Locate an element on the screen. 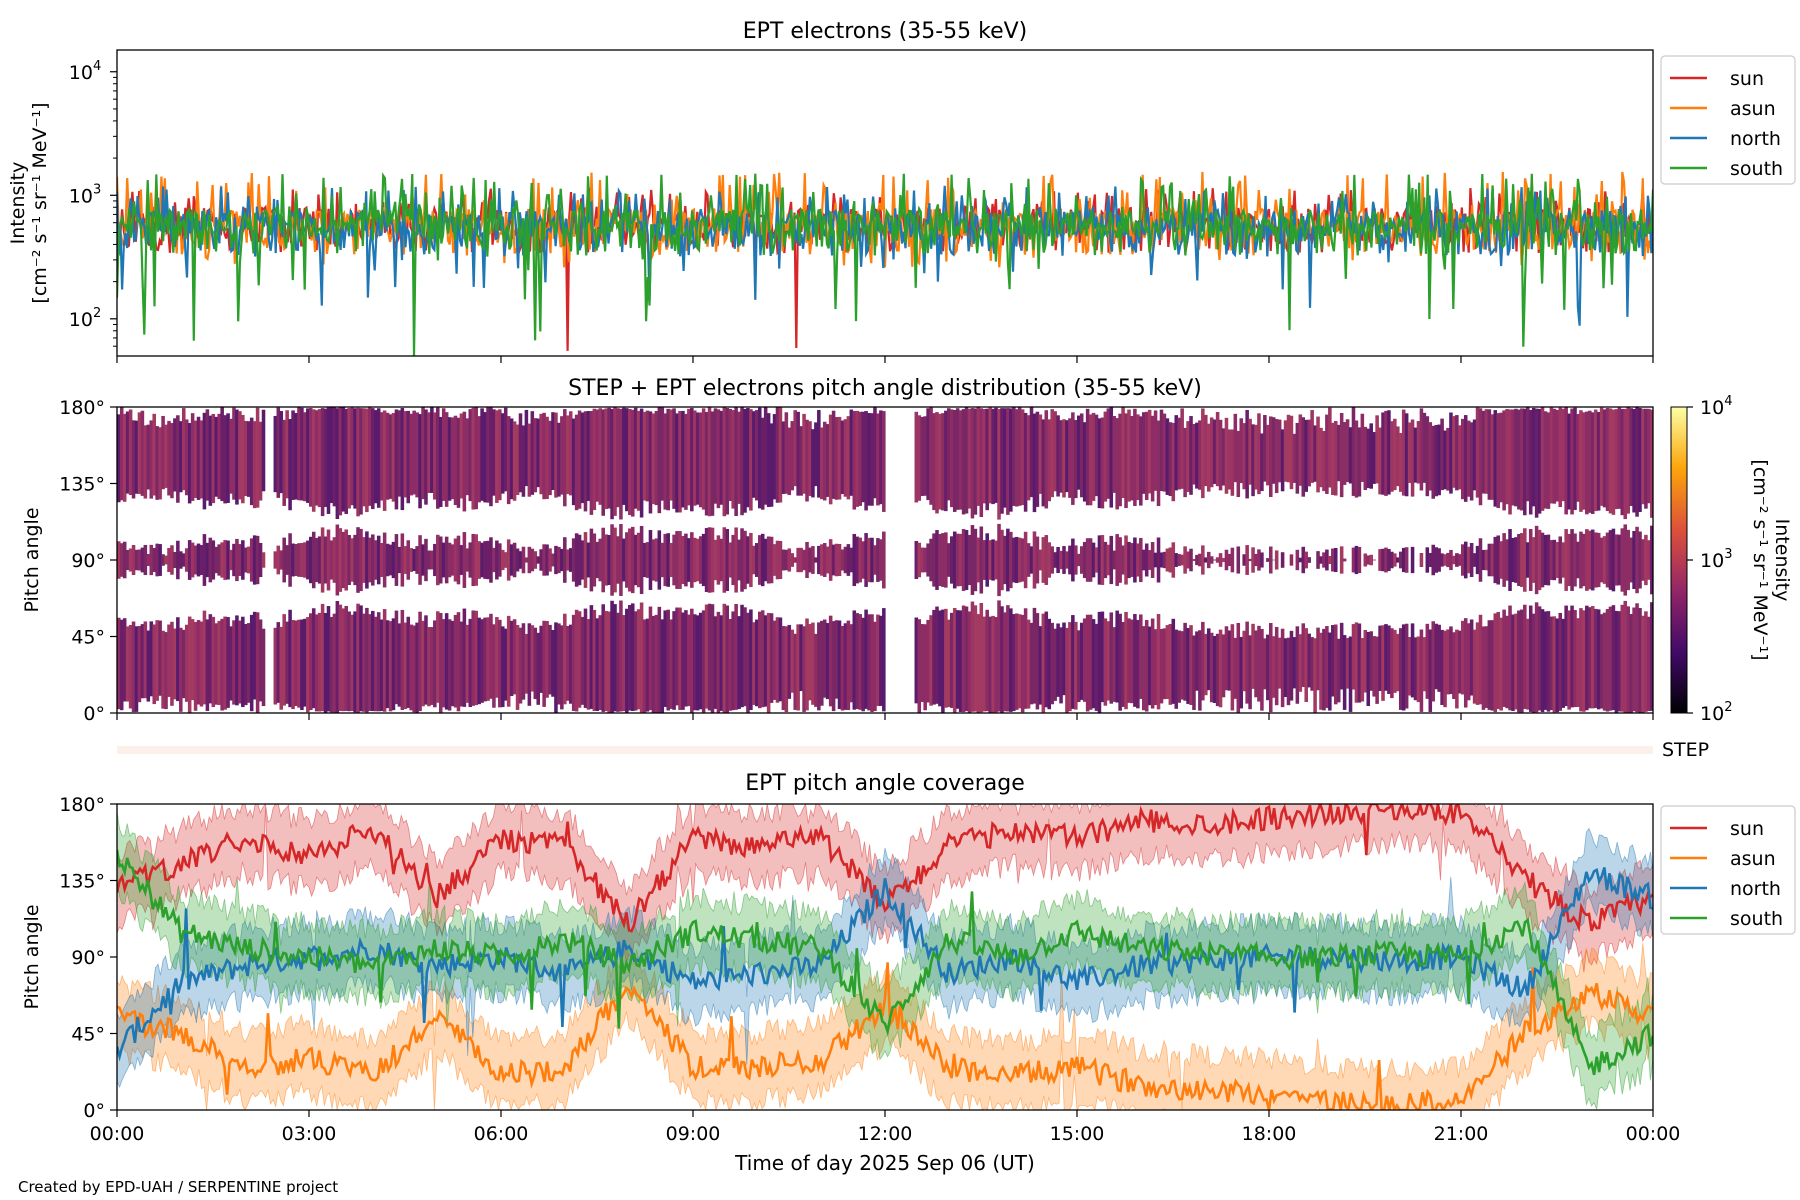  ytick-label: 0° is located at coordinates (94, 1111).